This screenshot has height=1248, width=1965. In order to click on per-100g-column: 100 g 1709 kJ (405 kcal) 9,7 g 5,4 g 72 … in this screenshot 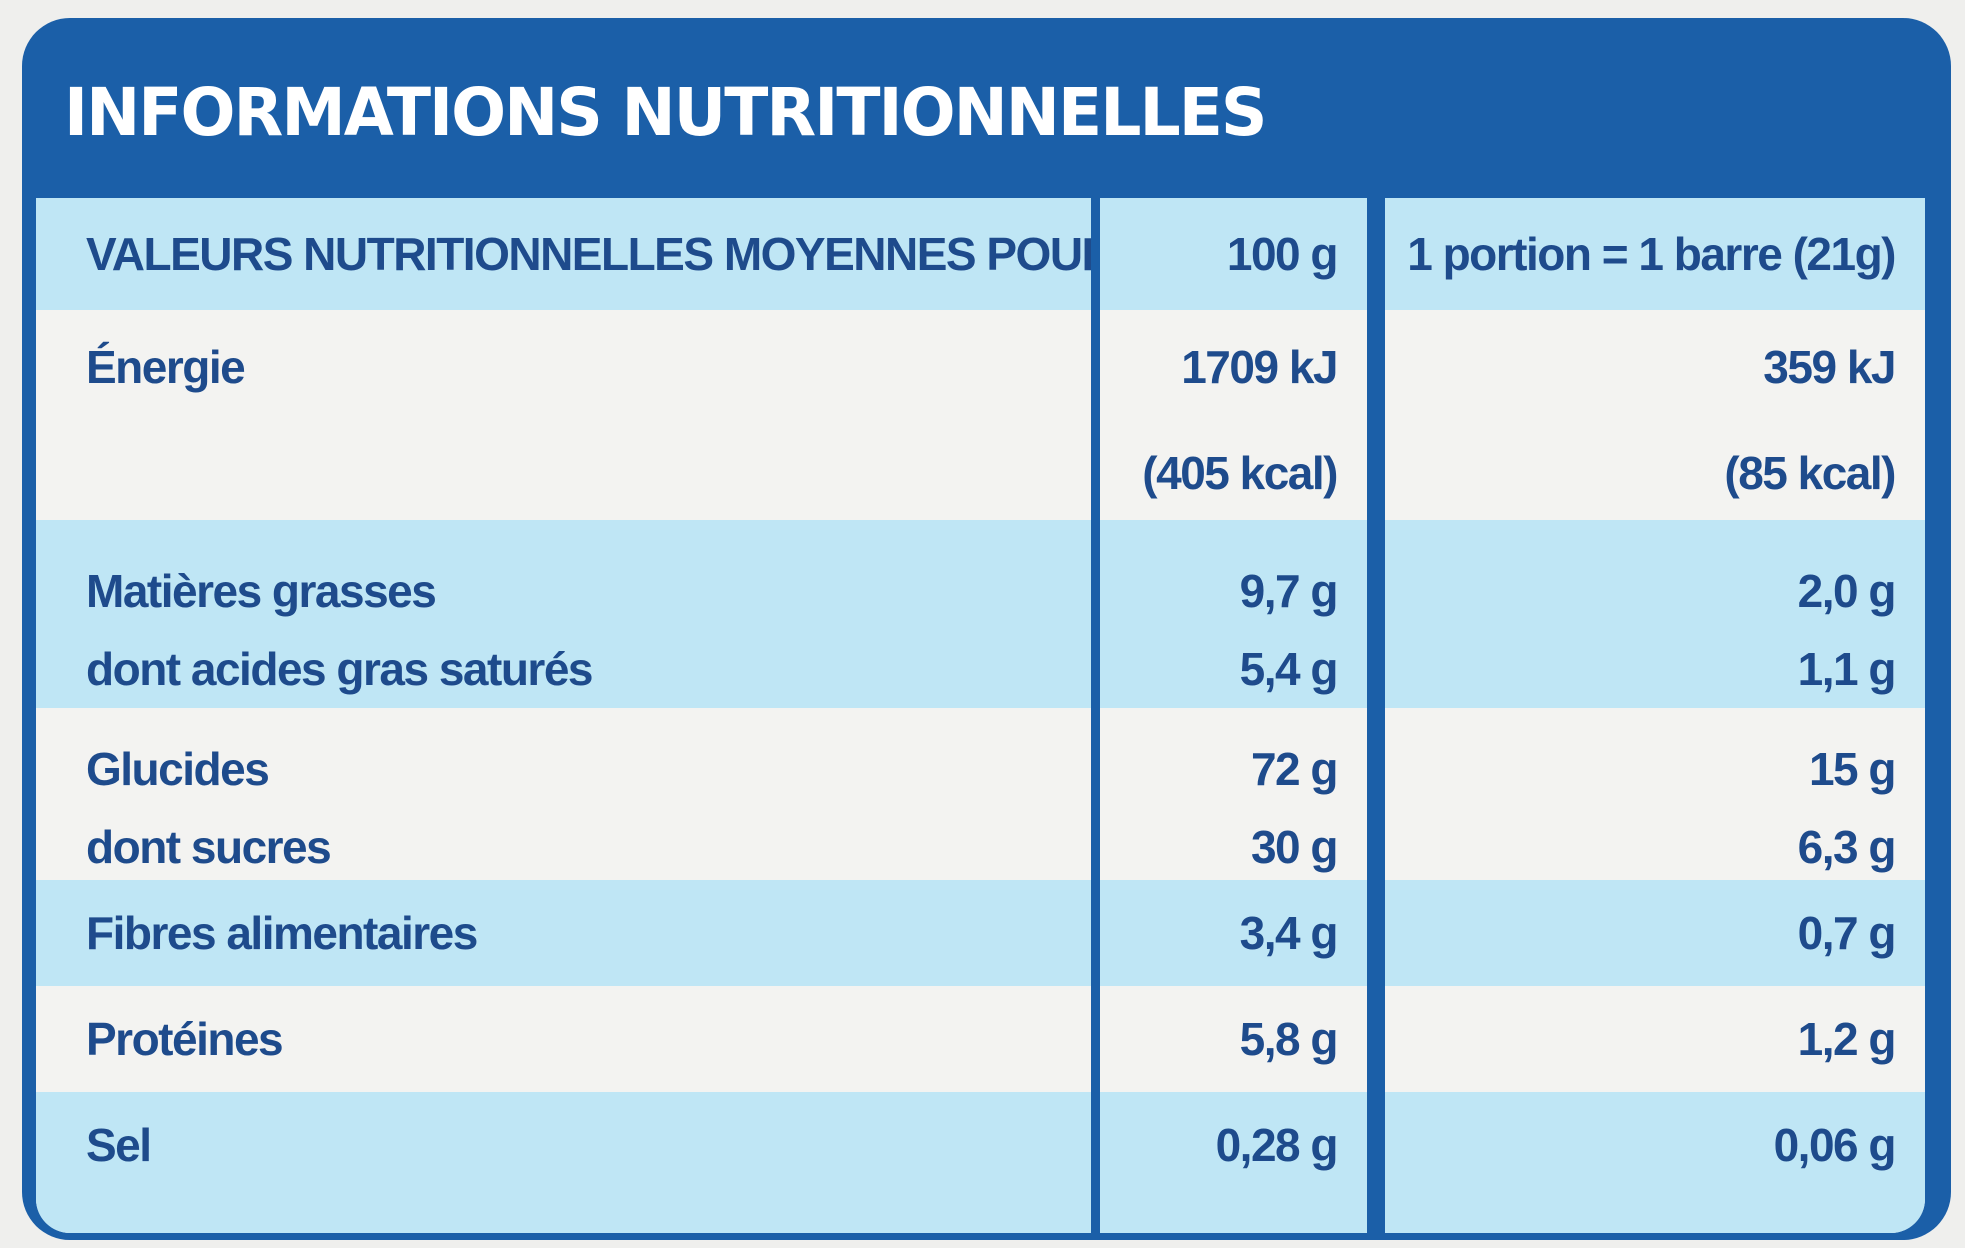, I will do `click(1233, 715)`.